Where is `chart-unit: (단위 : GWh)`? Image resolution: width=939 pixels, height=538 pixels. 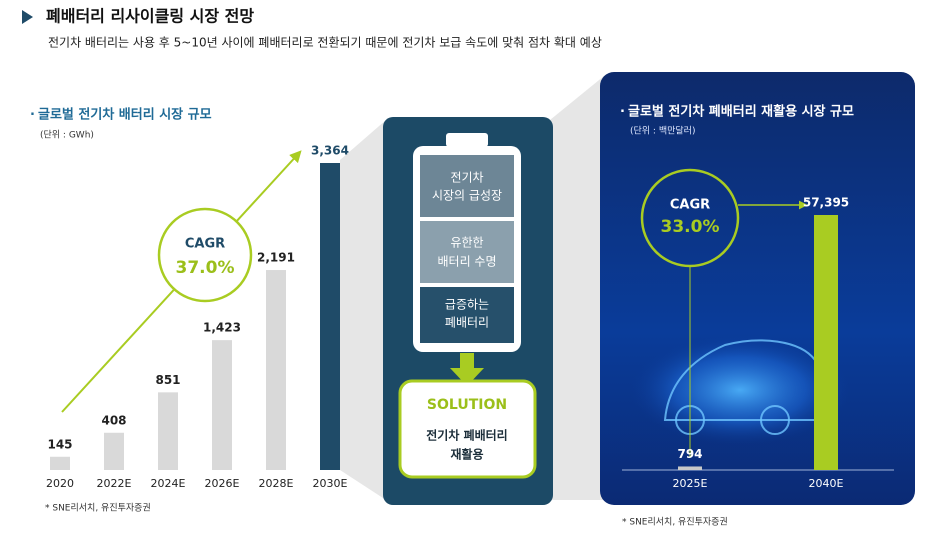
chart-unit: (단위 : GWh) is located at coordinates (67, 135).